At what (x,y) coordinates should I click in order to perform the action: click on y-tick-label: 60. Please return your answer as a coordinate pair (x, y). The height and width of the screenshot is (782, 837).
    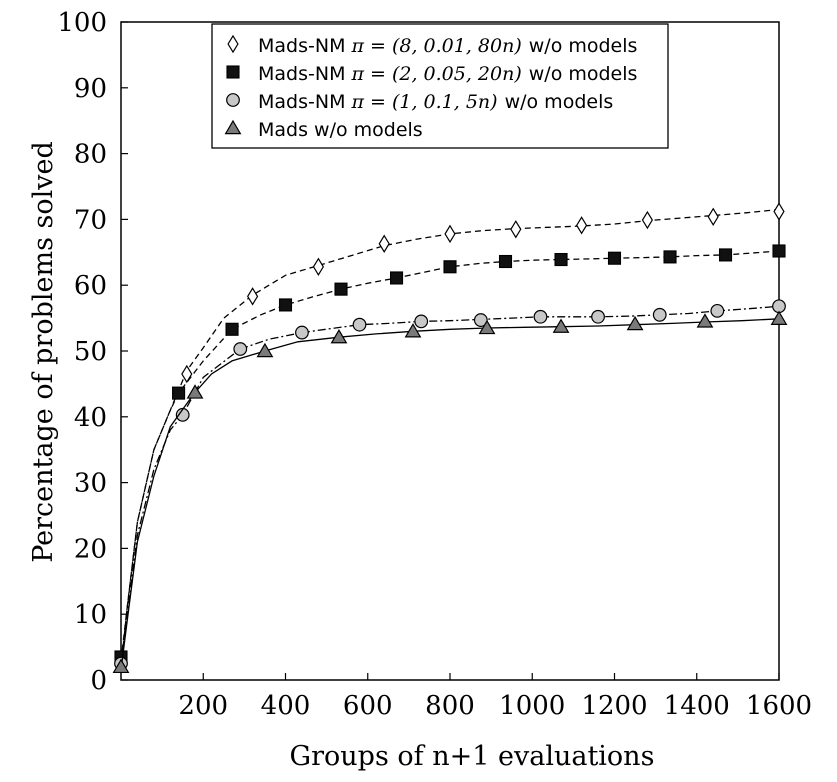
    Looking at the image, I should click on (90, 286).